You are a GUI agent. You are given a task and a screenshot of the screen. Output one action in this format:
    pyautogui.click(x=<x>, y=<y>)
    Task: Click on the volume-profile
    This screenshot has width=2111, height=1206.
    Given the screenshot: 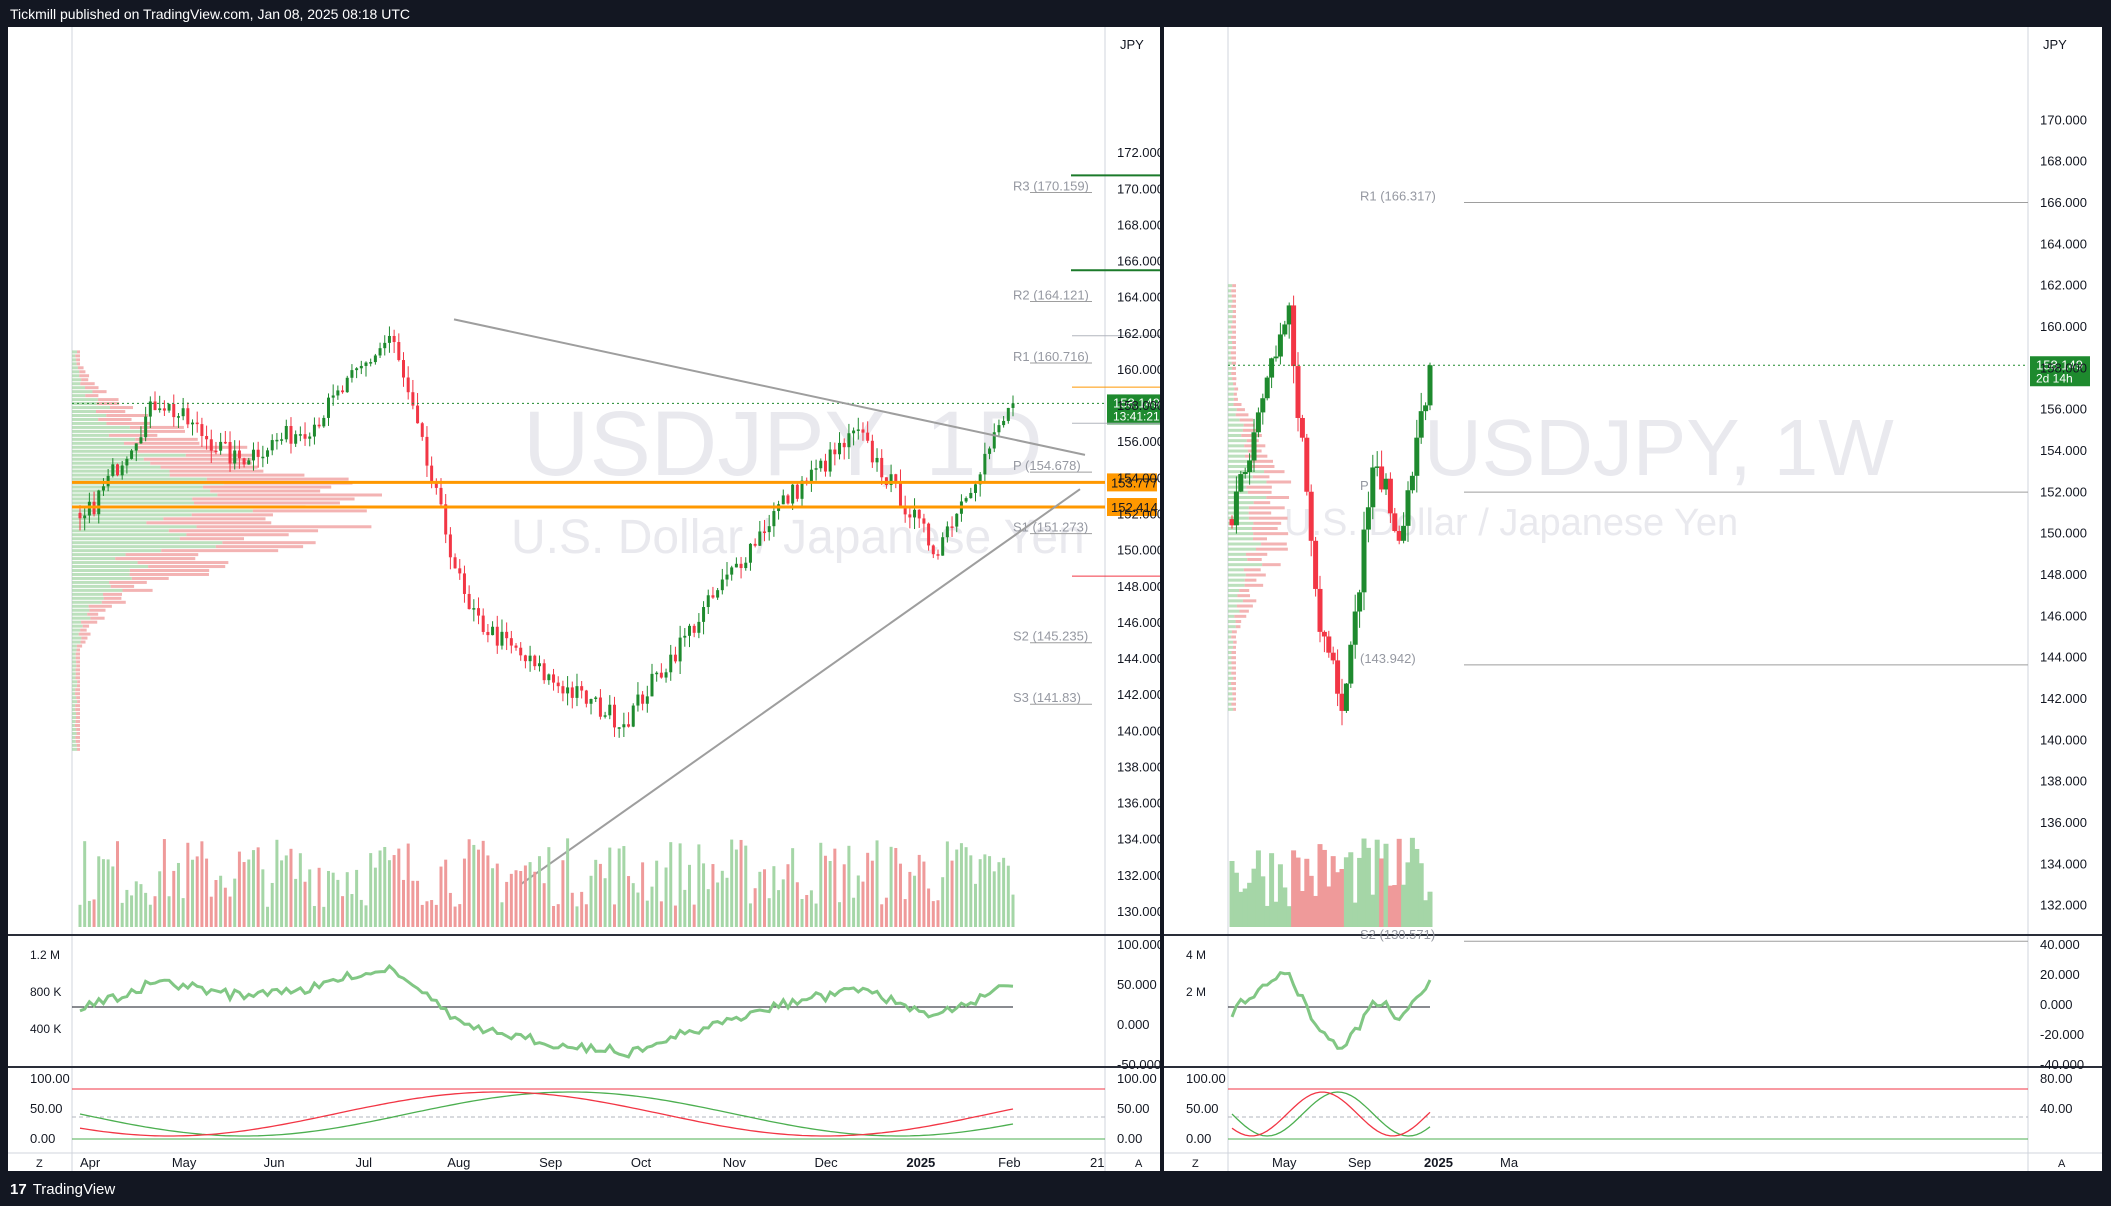 What is the action you would take?
    pyautogui.click(x=227, y=550)
    